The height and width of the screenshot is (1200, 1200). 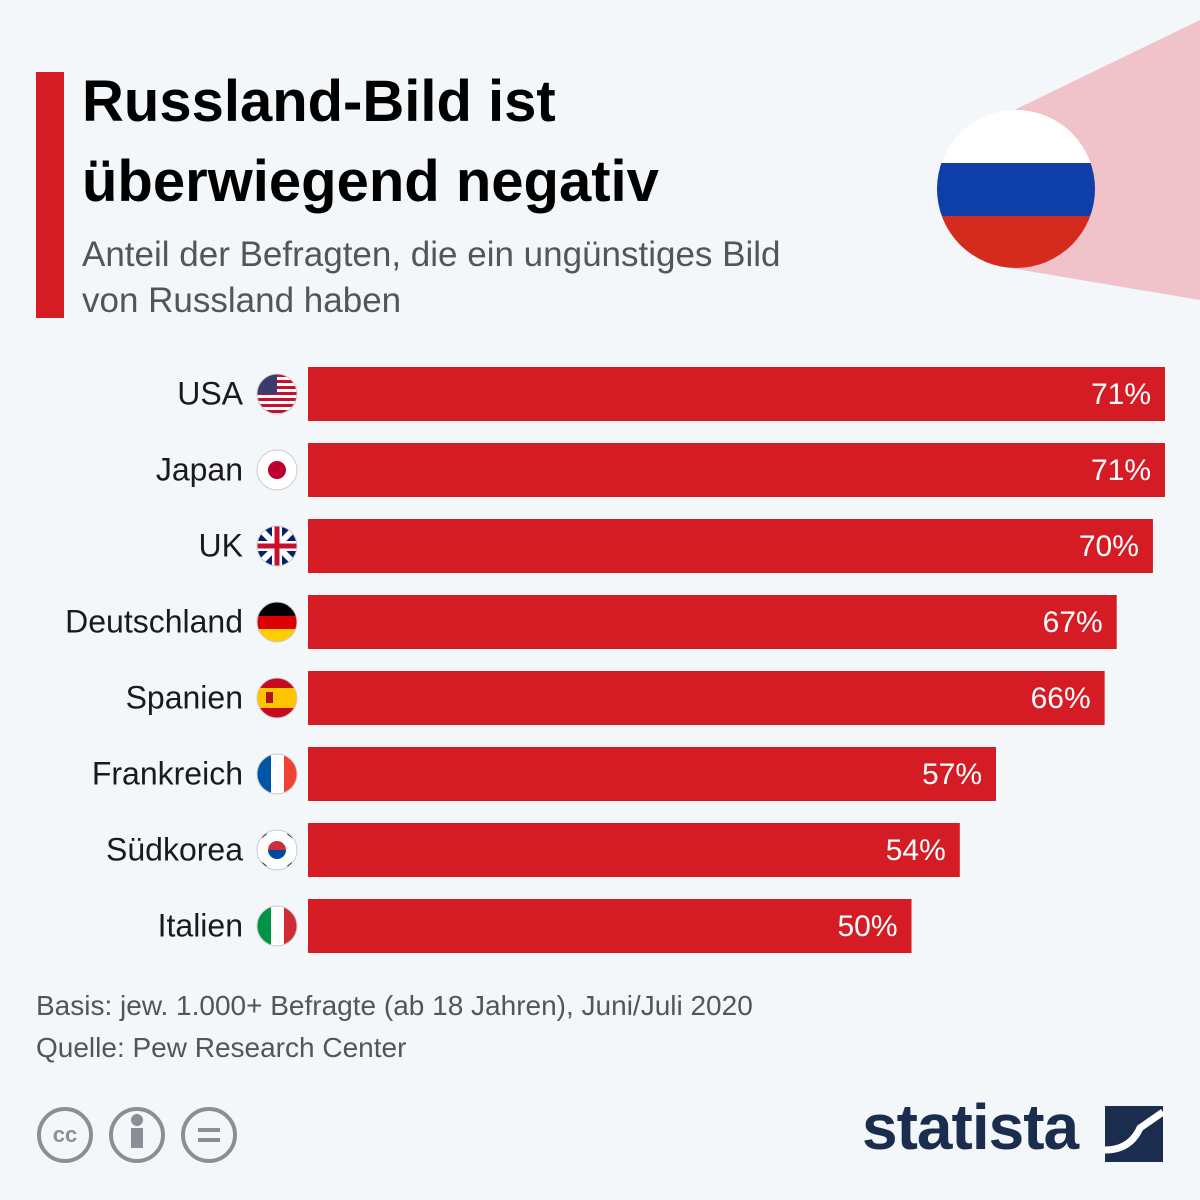 What do you see at coordinates (221, 1047) in the screenshot?
I see `note: Quelle: Pew Research Center` at bounding box center [221, 1047].